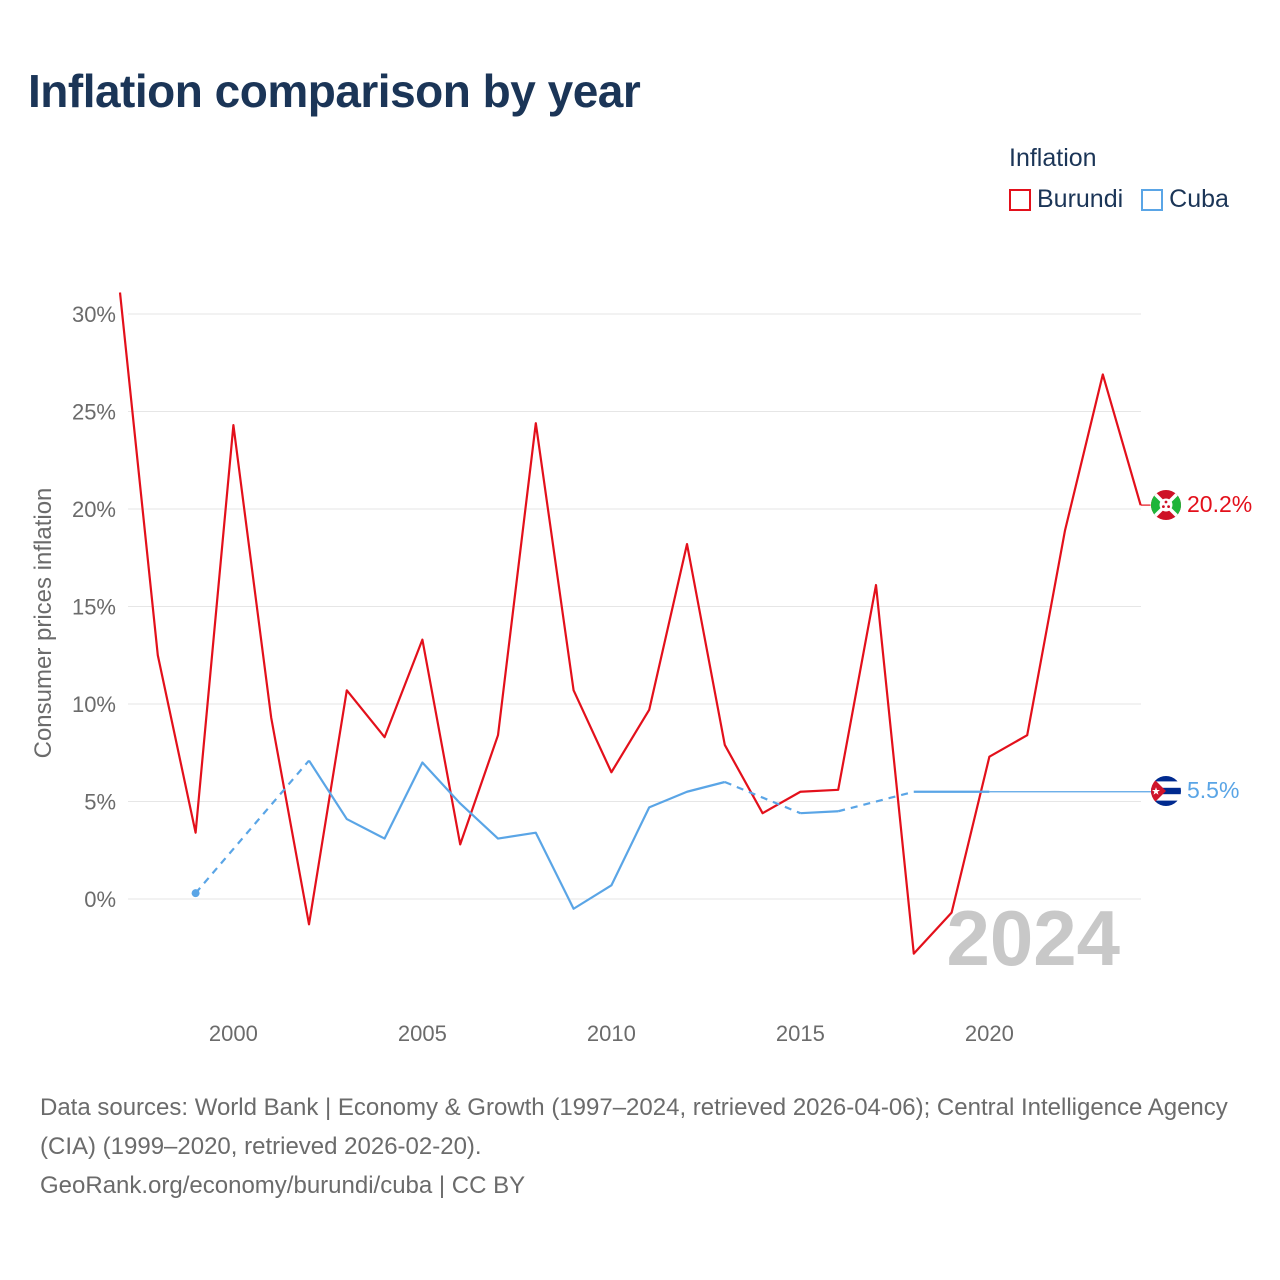 Image resolution: width=1280 pixels, height=1280 pixels. I want to click on y-tick-label: 10%, so click(94, 704).